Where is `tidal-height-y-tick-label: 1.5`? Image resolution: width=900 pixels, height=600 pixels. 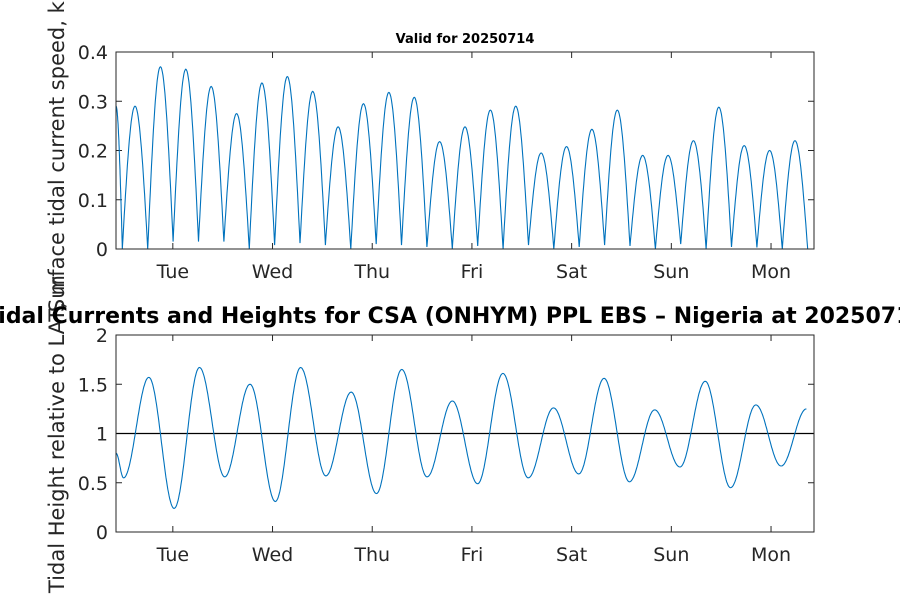
tidal-height-y-tick-label: 1.5 is located at coordinates (93, 385).